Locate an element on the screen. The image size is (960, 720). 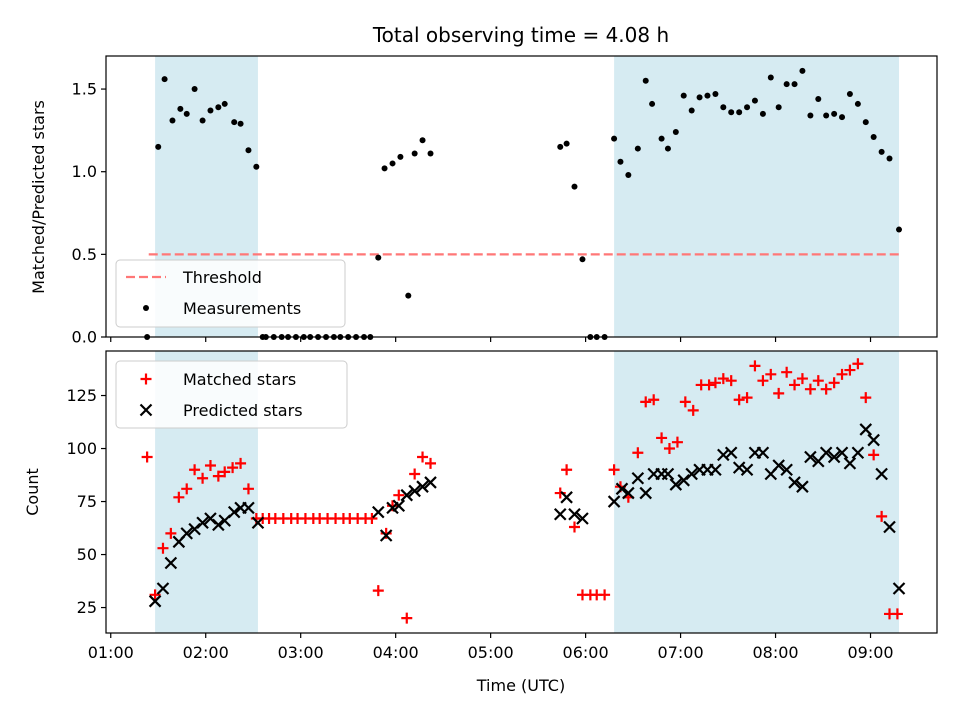
top-y-tick-label: 1.0 is located at coordinates (84, 171).